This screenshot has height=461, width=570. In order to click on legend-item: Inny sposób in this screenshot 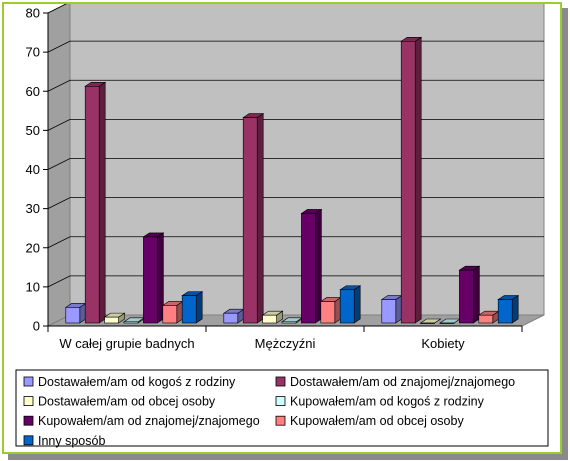, I will do `click(64, 441)`.